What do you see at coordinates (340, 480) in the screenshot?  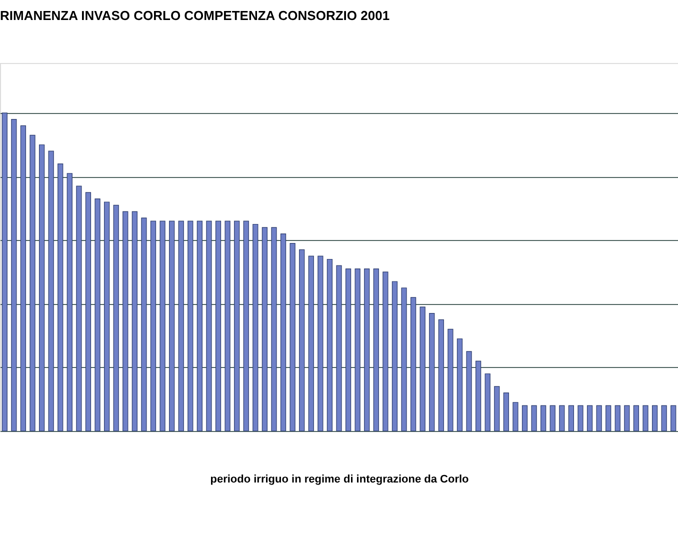 I see `x-axis-title: periodo irriguo in regime di integrazione da Corlo` at bounding box center [340, 480].